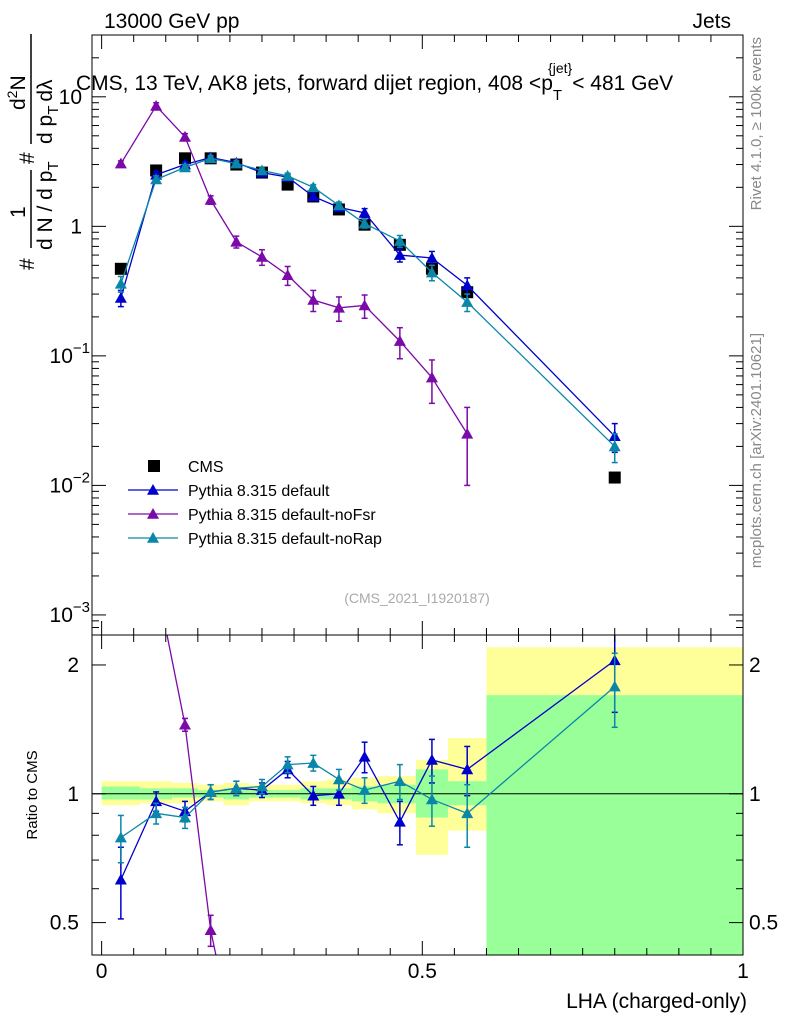 This screenshot has width=786, height=1024. I want to click on ratio-x-tick-label: 0.5, so click(422, 971).